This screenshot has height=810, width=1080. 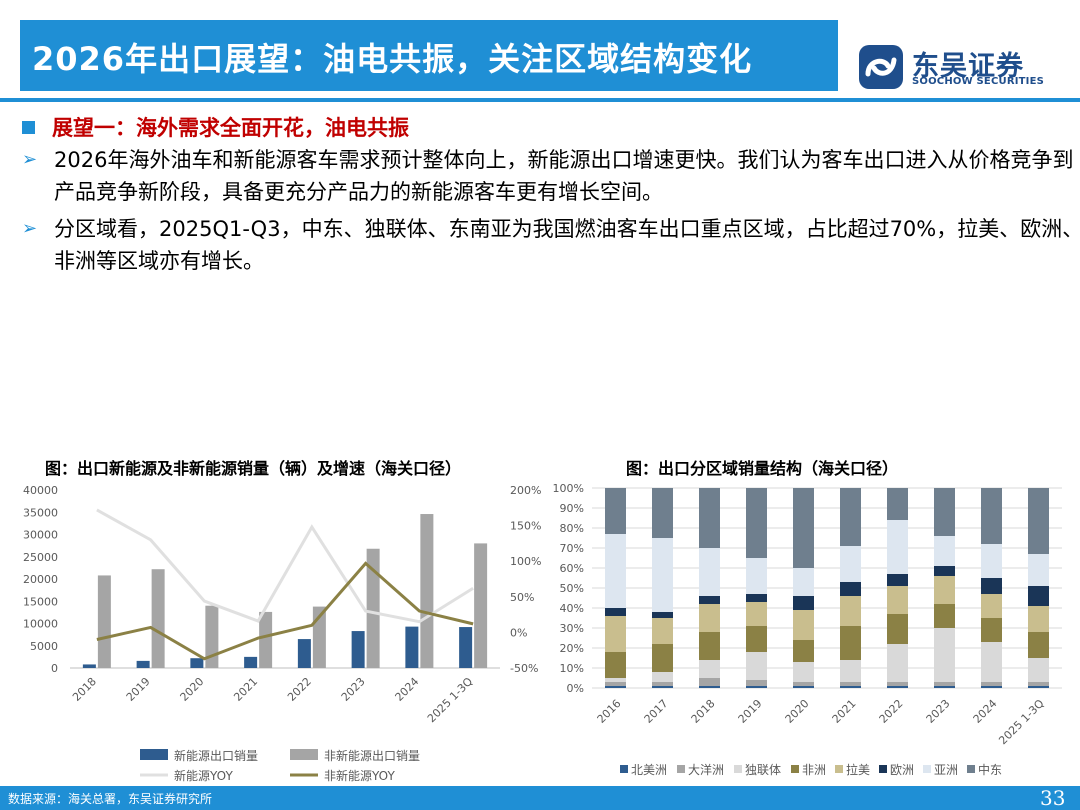 I want to click on y-tick-label: 100%, so click(x=568, y=488).